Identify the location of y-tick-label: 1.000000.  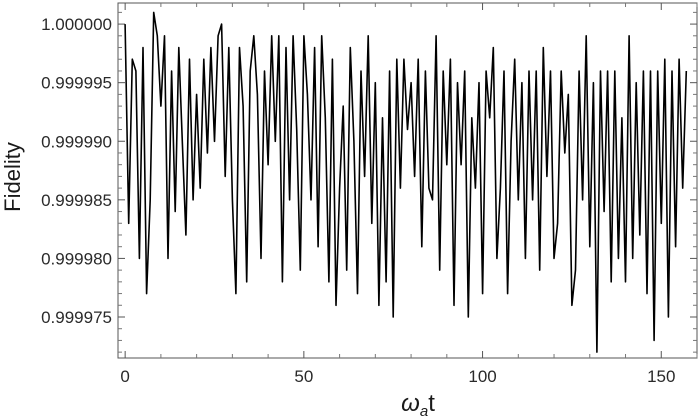
(76, 24).